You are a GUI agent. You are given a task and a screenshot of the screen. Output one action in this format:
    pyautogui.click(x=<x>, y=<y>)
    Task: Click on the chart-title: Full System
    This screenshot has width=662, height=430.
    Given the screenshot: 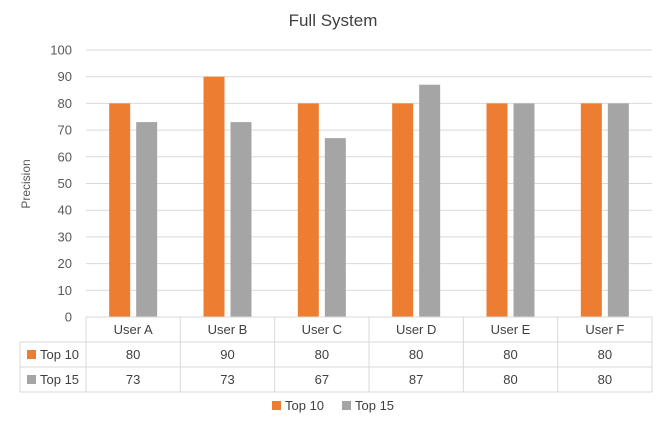 What is the action you would take?
    pyautogui.click(x=333, y=20)
    